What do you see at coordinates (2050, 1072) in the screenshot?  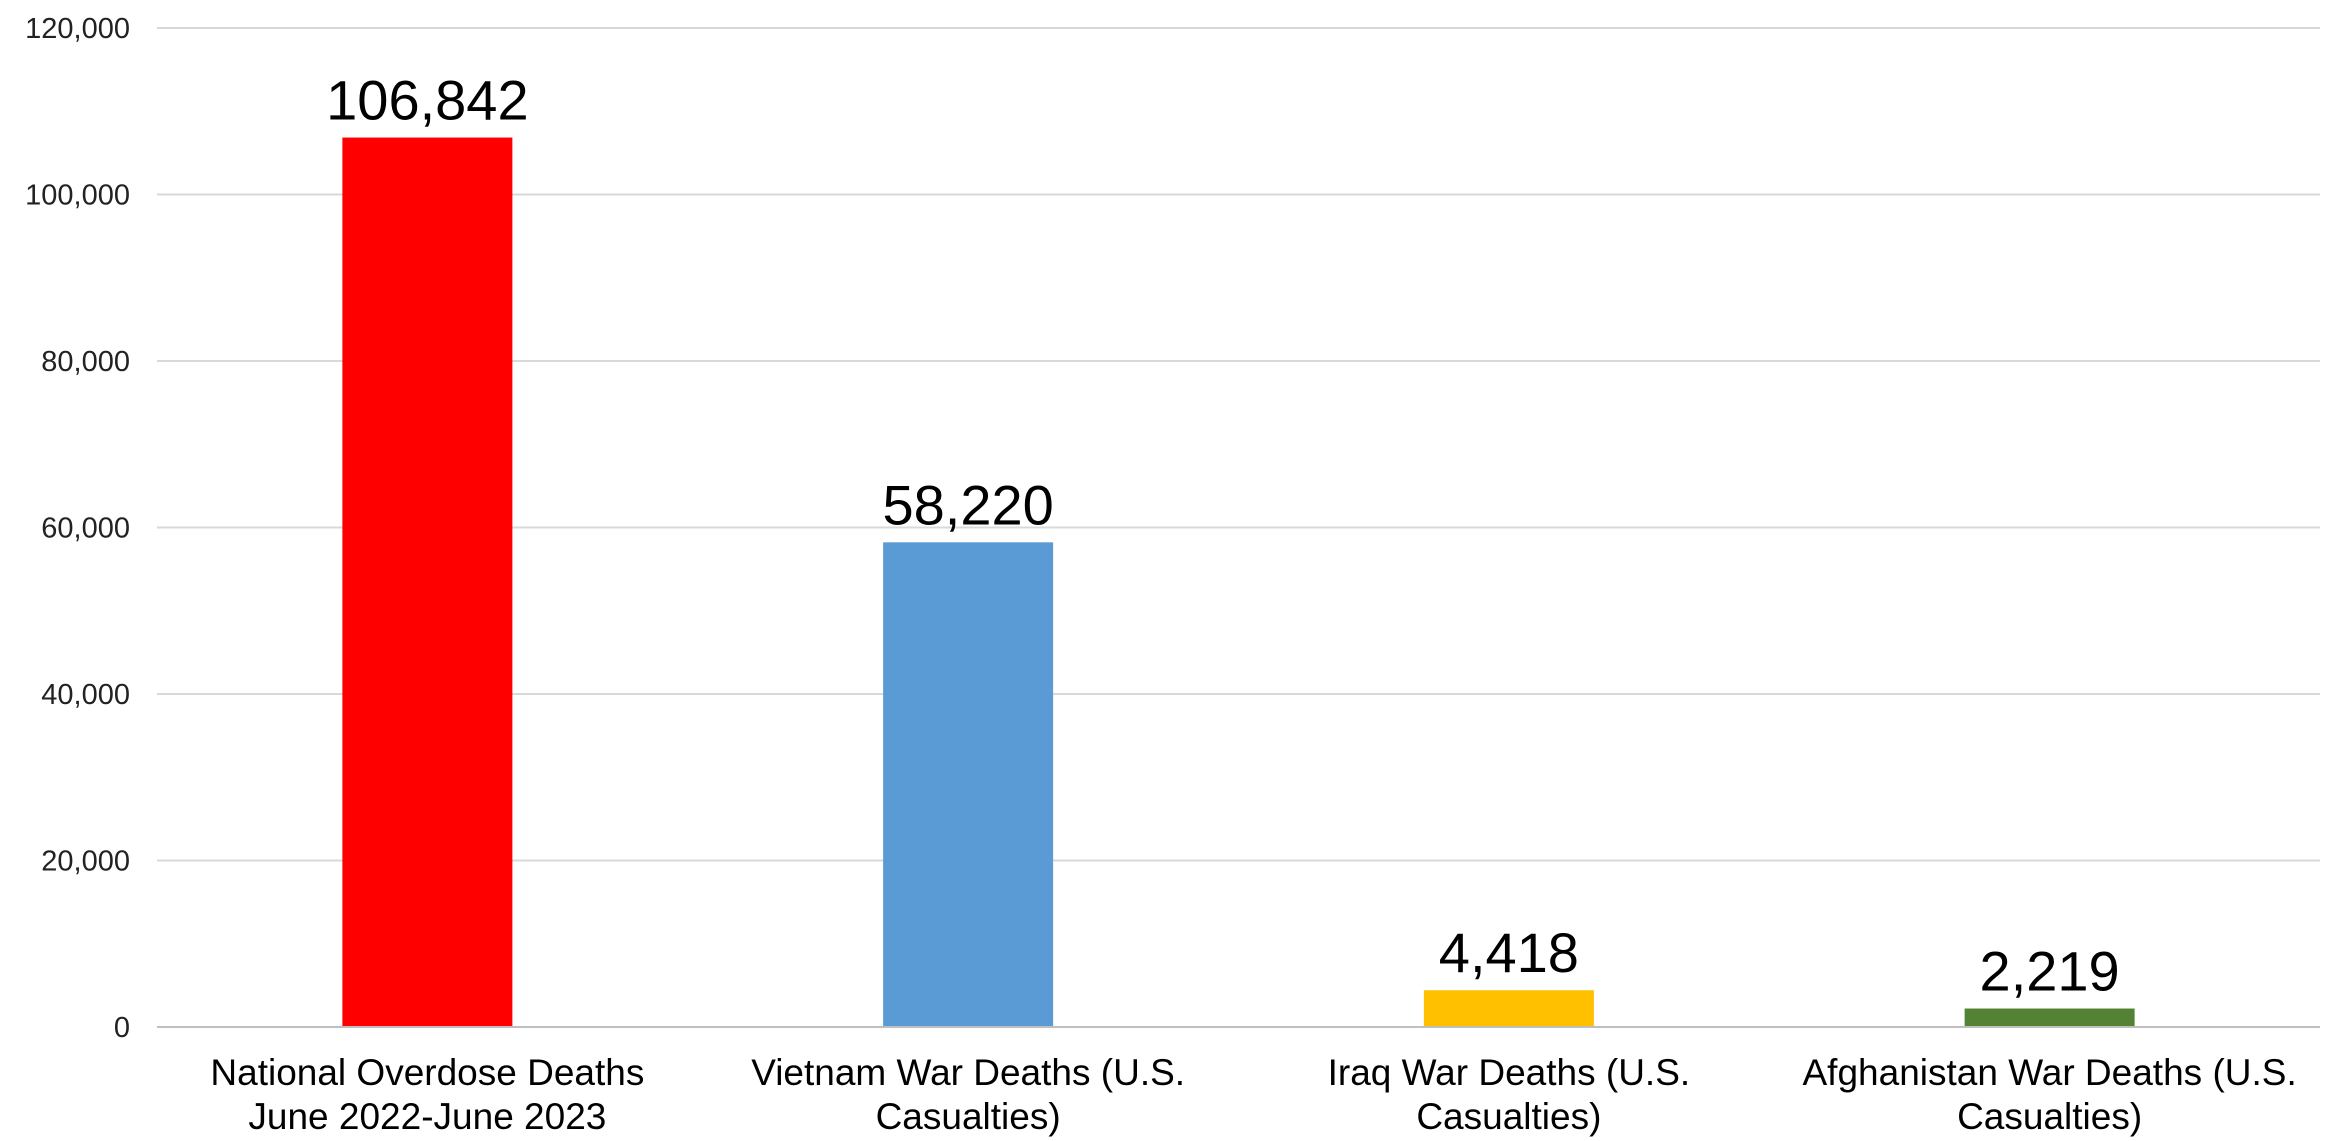 I see `x-tick-label: Afghanistan War Deaths (U.S.` at bounding box center [2050, 1072].